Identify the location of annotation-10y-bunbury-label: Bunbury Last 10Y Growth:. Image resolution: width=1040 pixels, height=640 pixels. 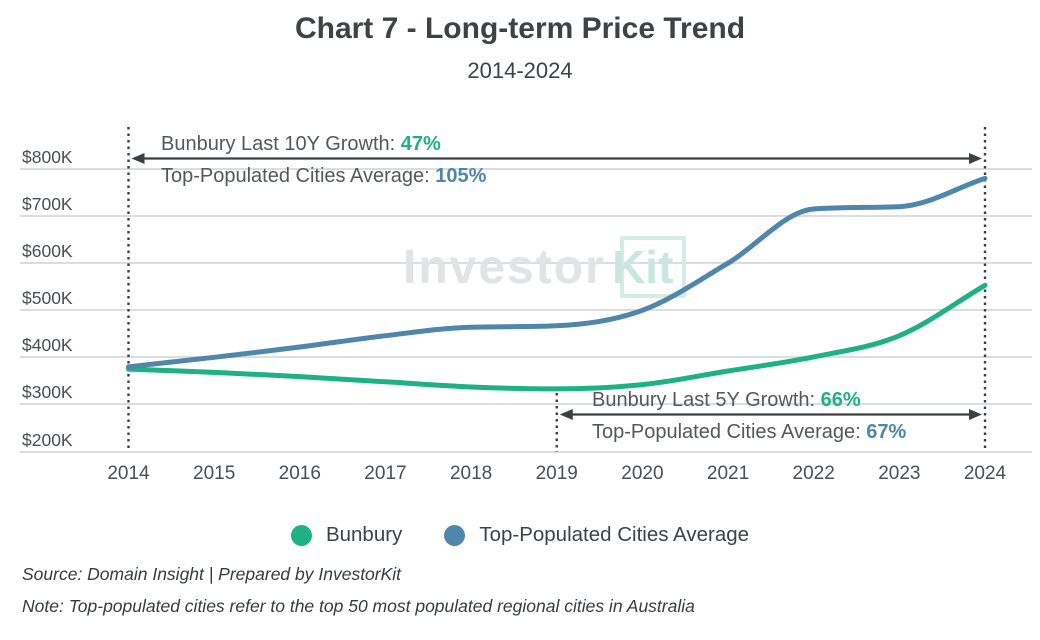
(281, 144).